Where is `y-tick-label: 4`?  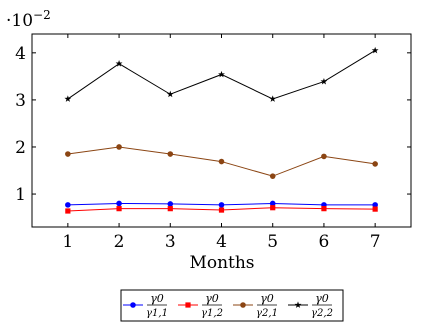 y-tick-label: 4 is located at coordinates (20, 54).